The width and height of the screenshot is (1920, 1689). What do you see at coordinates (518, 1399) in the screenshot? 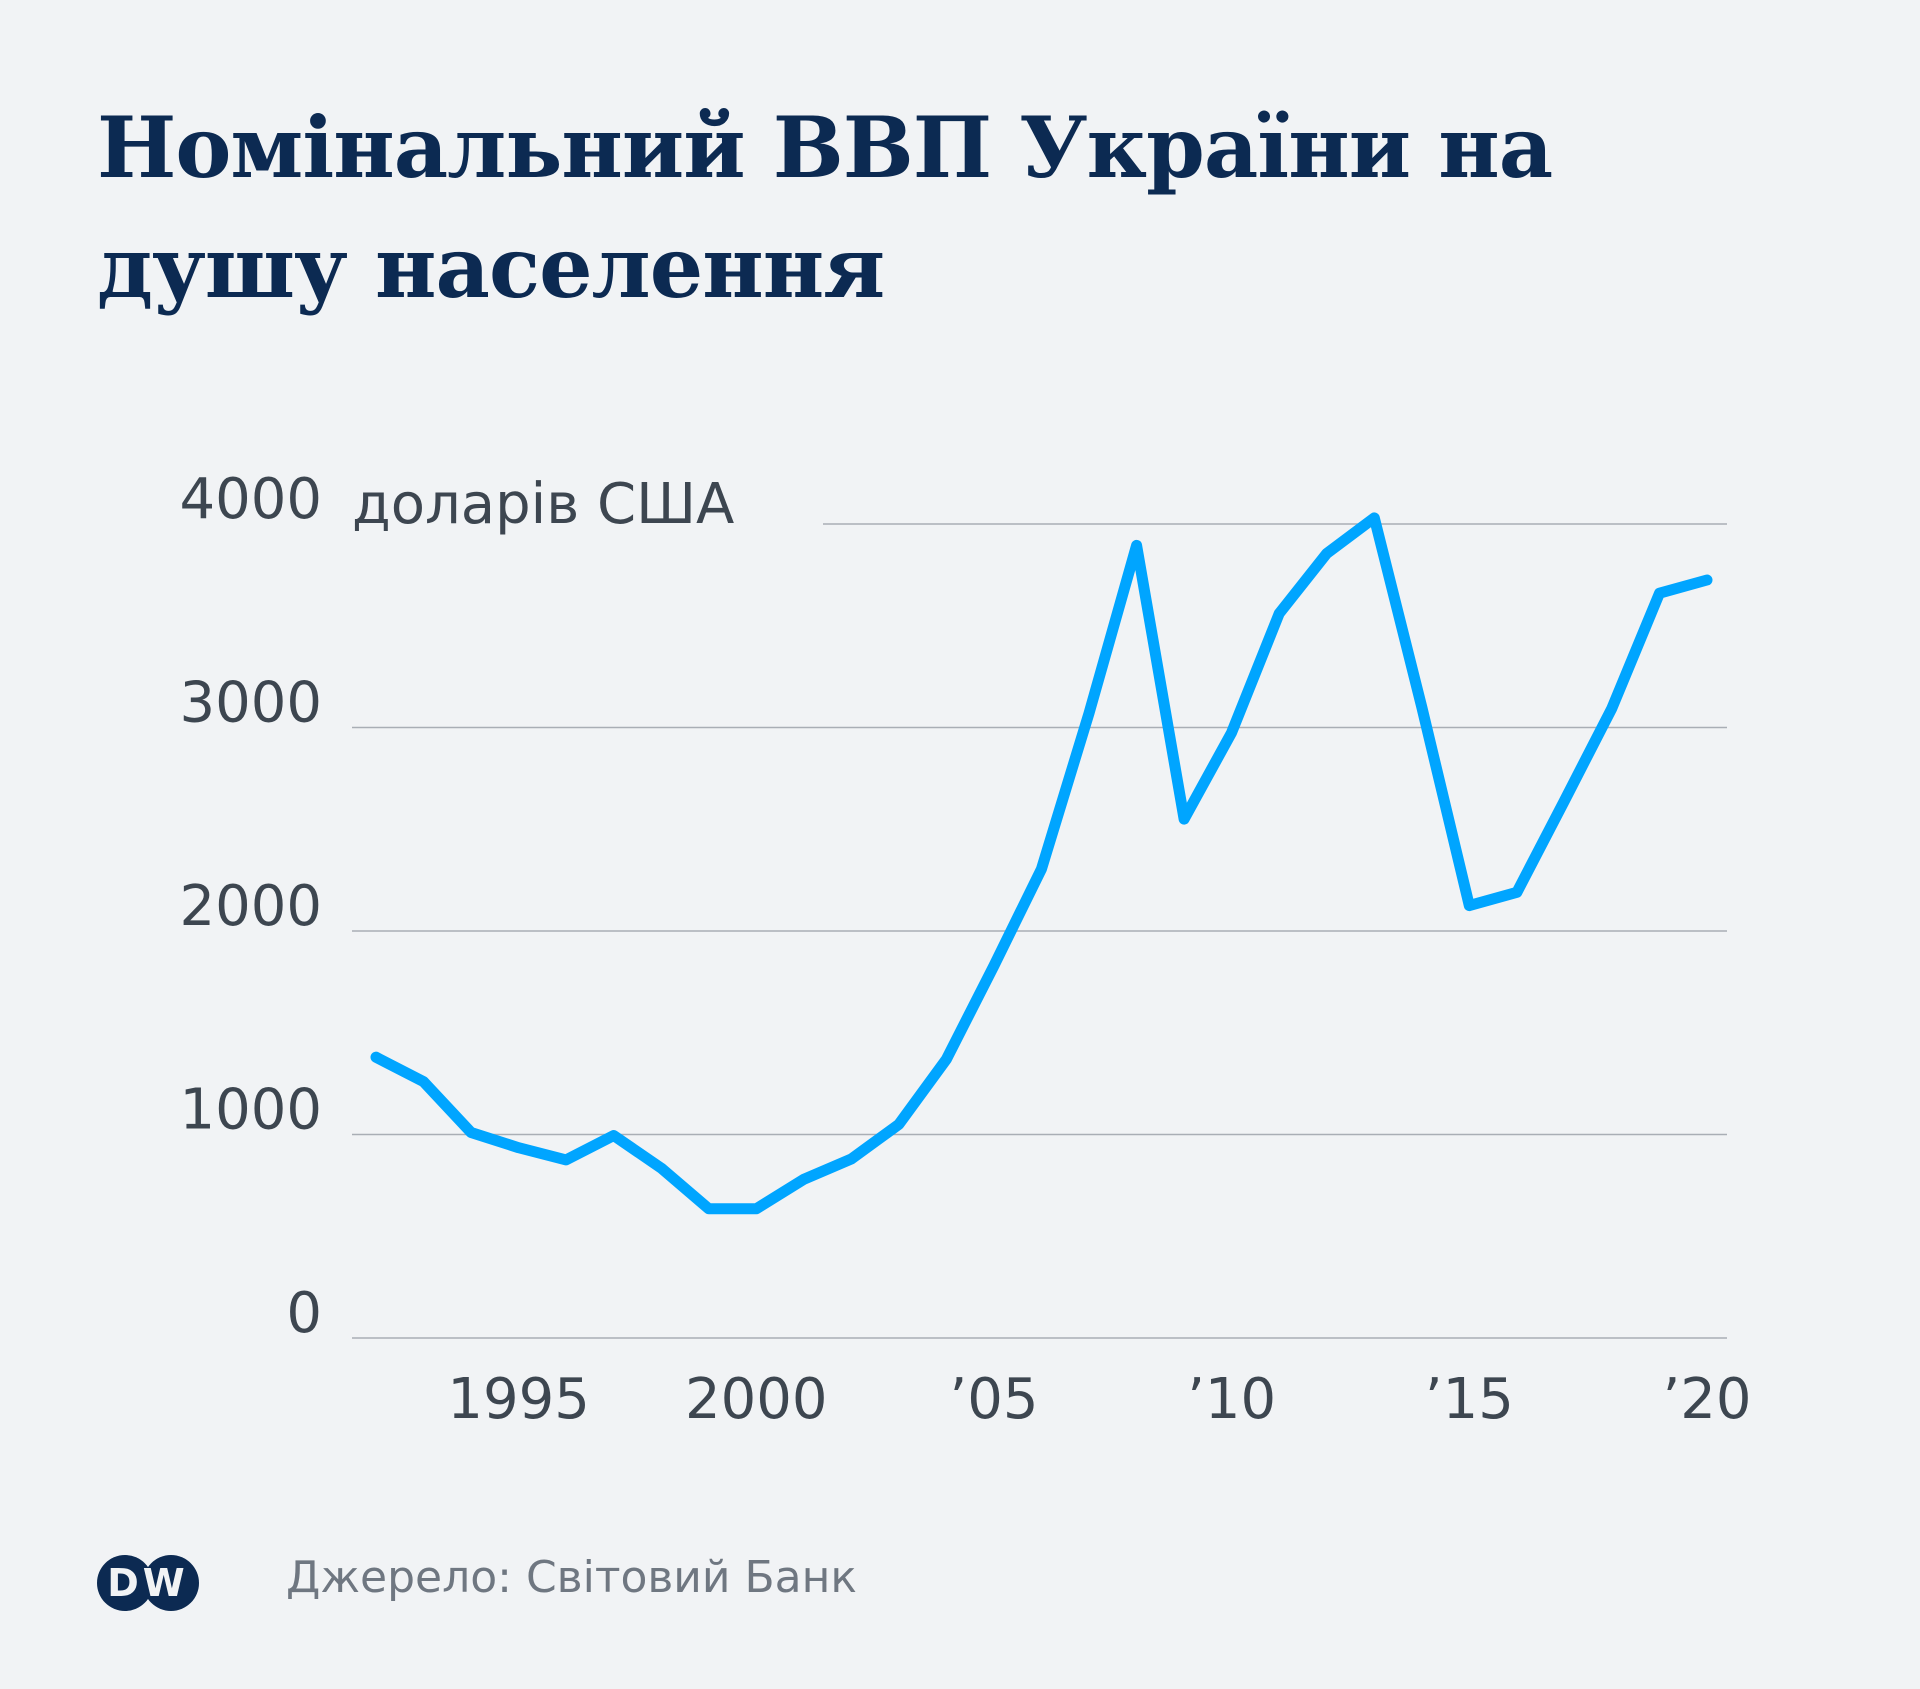
I see `x-tick-label: 1995` at bounding box center [518, 1399].